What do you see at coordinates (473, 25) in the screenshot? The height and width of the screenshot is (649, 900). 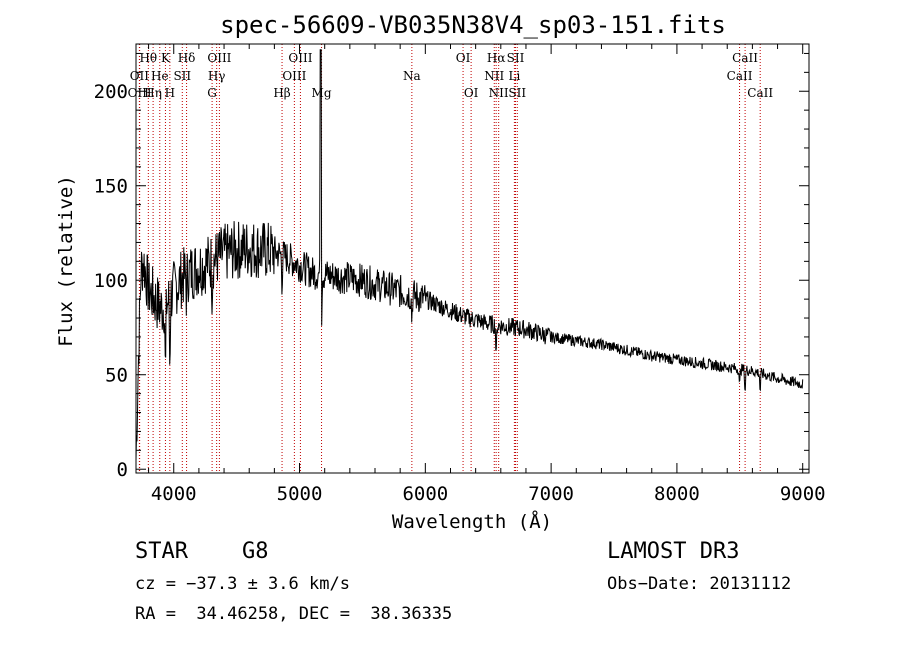 I see `chart-title: spec-56609-VB035N38V4_sp03-151.fits` at bounding box center [473, 25].